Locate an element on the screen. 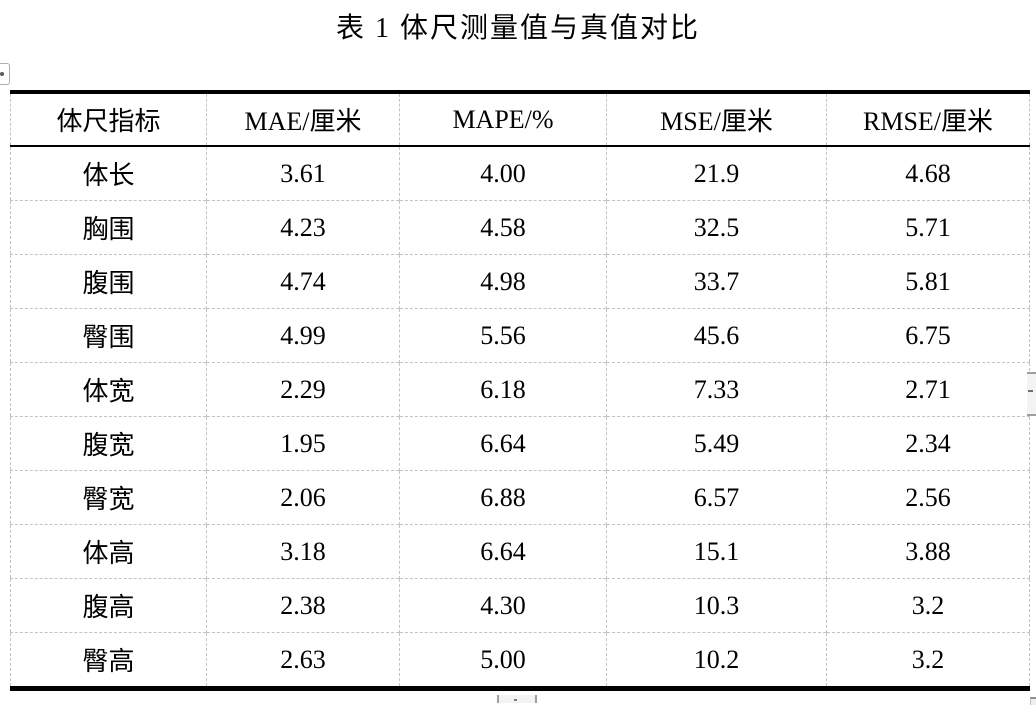  table-header: 体尺指标 MAE/厘米 MAPE/% MSE/厘米 RMSE/厘米 is located at coordinates (520, 119).